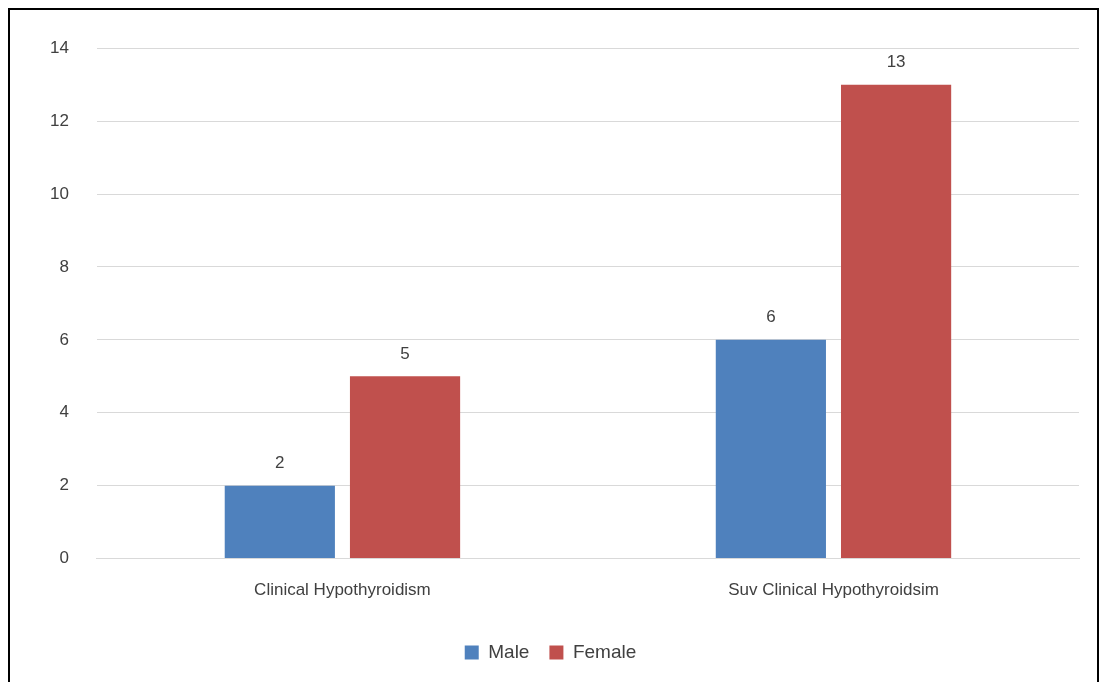 The width and height of the screenshot is (1107, 682). I want to click on y-tick-label: 10, so click(59, 193).